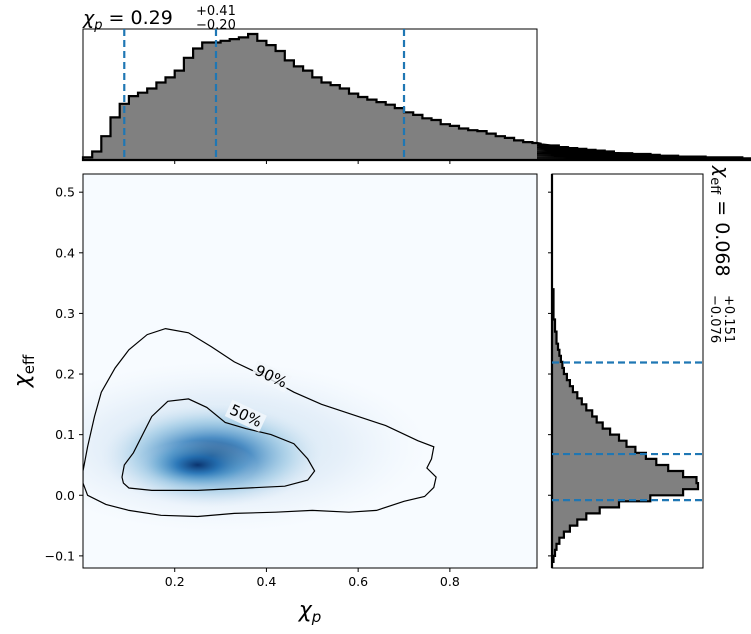  Describe the element at coordinates (722, 171) in the screenshot. I see `right-title-base: χ` at that location.